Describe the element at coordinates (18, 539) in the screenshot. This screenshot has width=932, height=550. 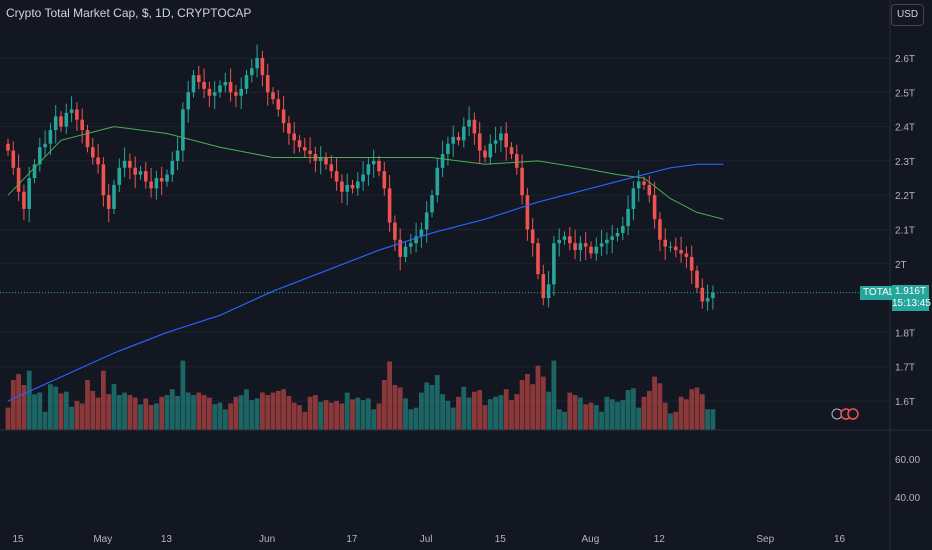
I see `x-tick-label: 15` at that location.